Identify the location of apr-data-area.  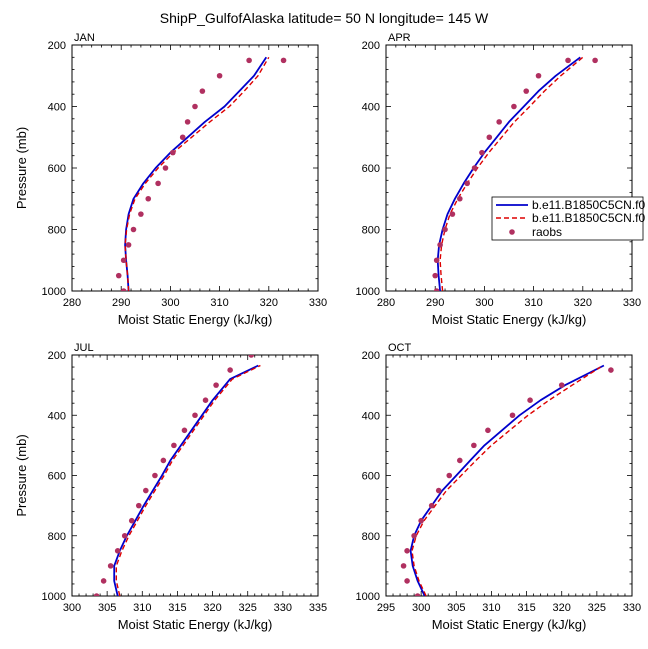
(515, 173).